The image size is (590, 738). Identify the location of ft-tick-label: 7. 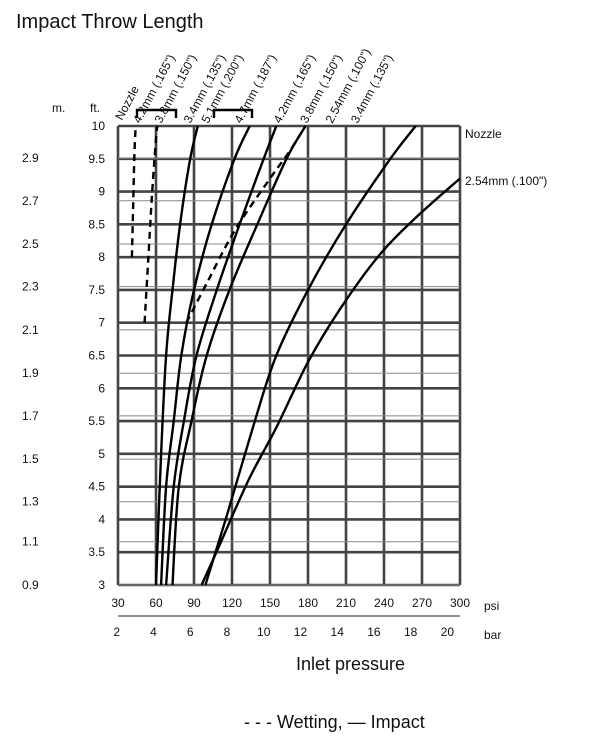
(101, 323).